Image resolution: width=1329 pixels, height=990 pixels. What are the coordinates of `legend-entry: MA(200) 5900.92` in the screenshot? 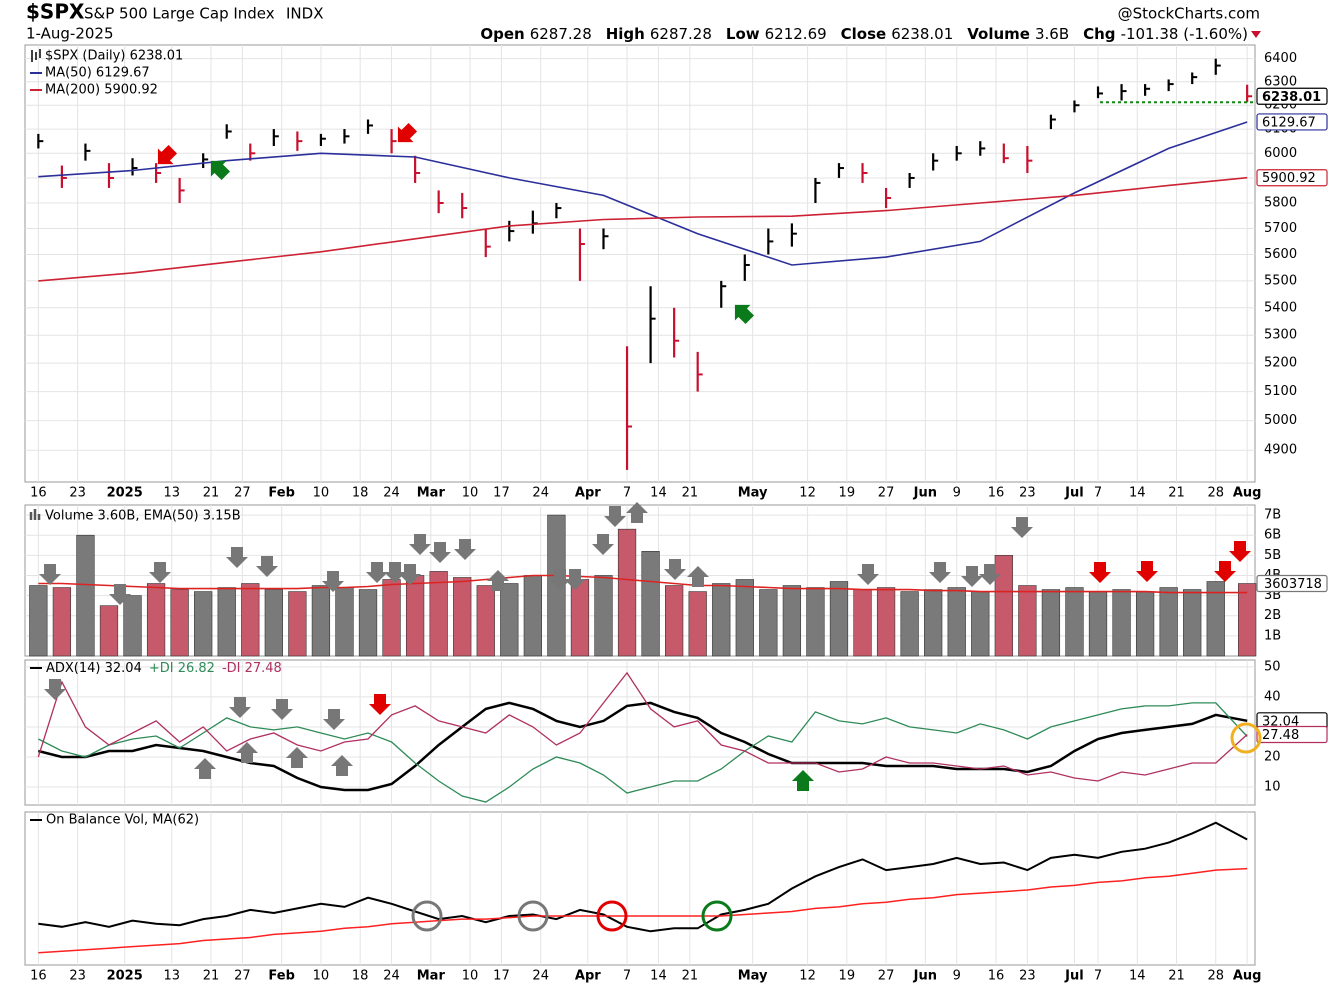 It's located at (101, 90).